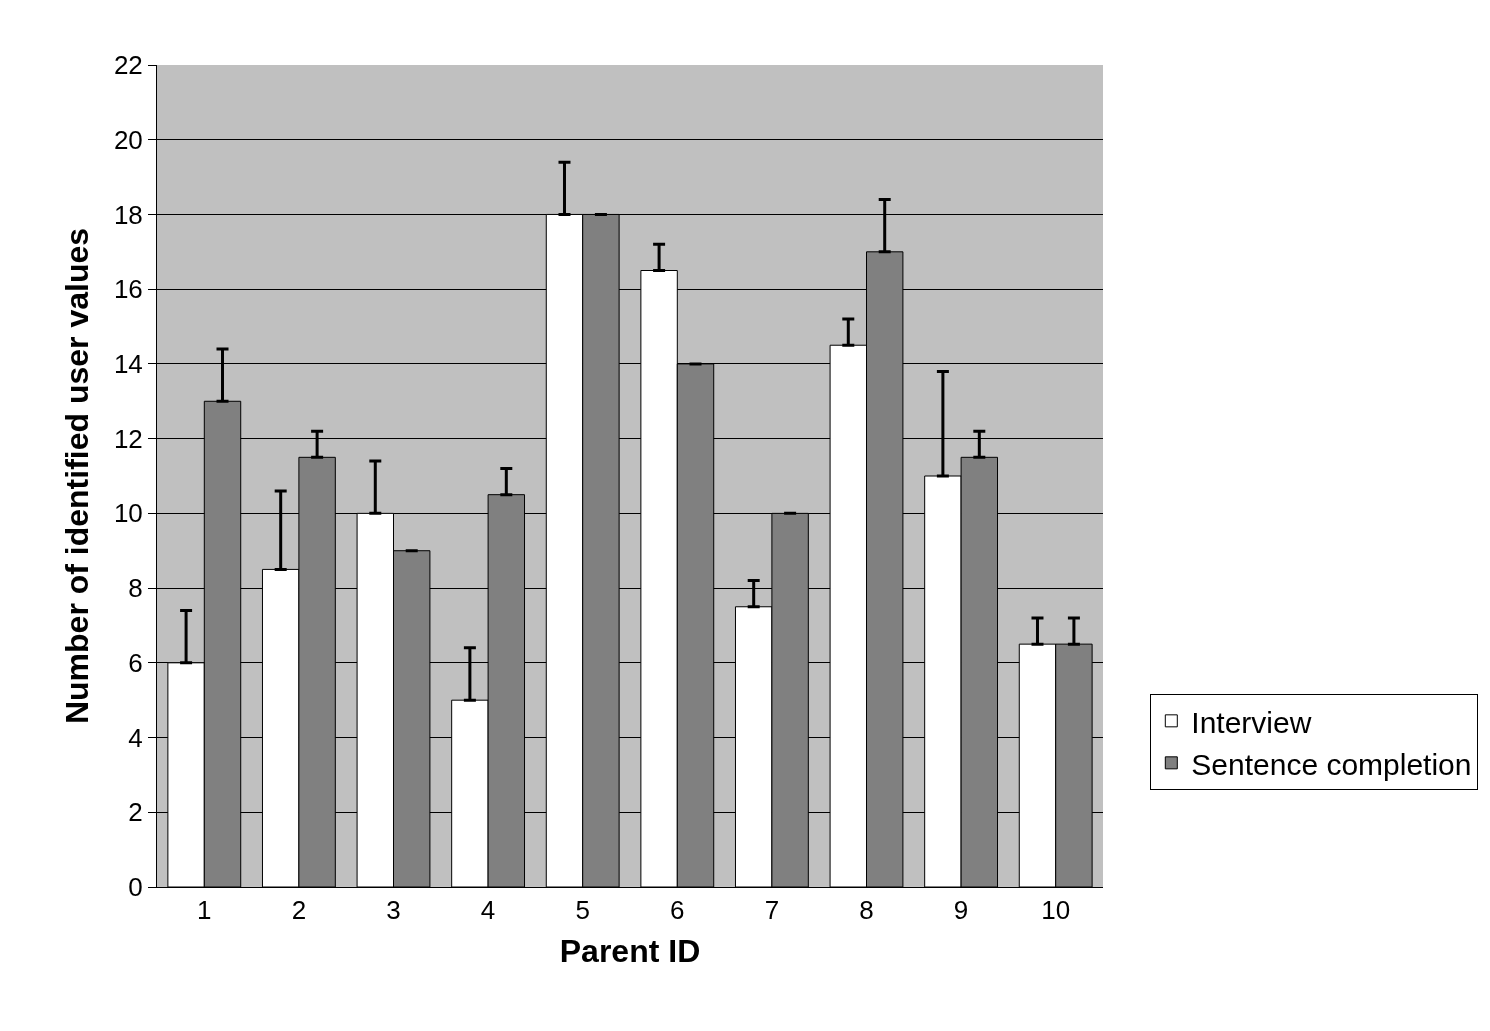  What do you see at coordinates (1056, 910) in the screenshot?
I see `x-tick-label: 10` at bounding box center [1056, 910].